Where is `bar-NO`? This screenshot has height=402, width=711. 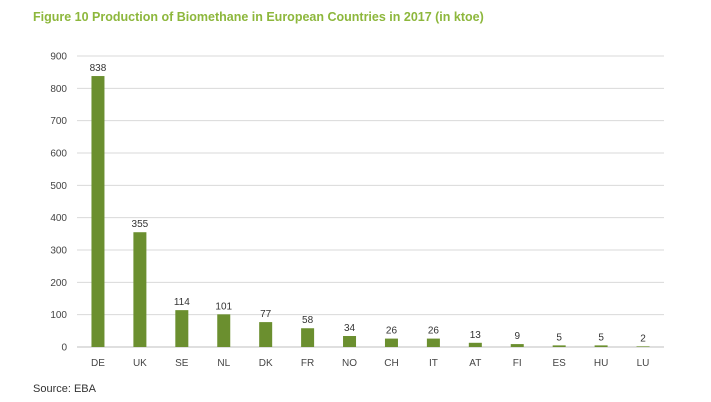
bar-NO is located at coordinates (350, 341).